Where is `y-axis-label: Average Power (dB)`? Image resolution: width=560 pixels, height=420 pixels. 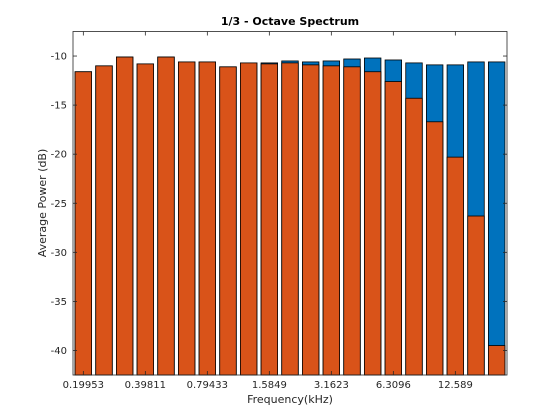 y-axis-label: Average Power (dB) is located at coordinates (42, 203).